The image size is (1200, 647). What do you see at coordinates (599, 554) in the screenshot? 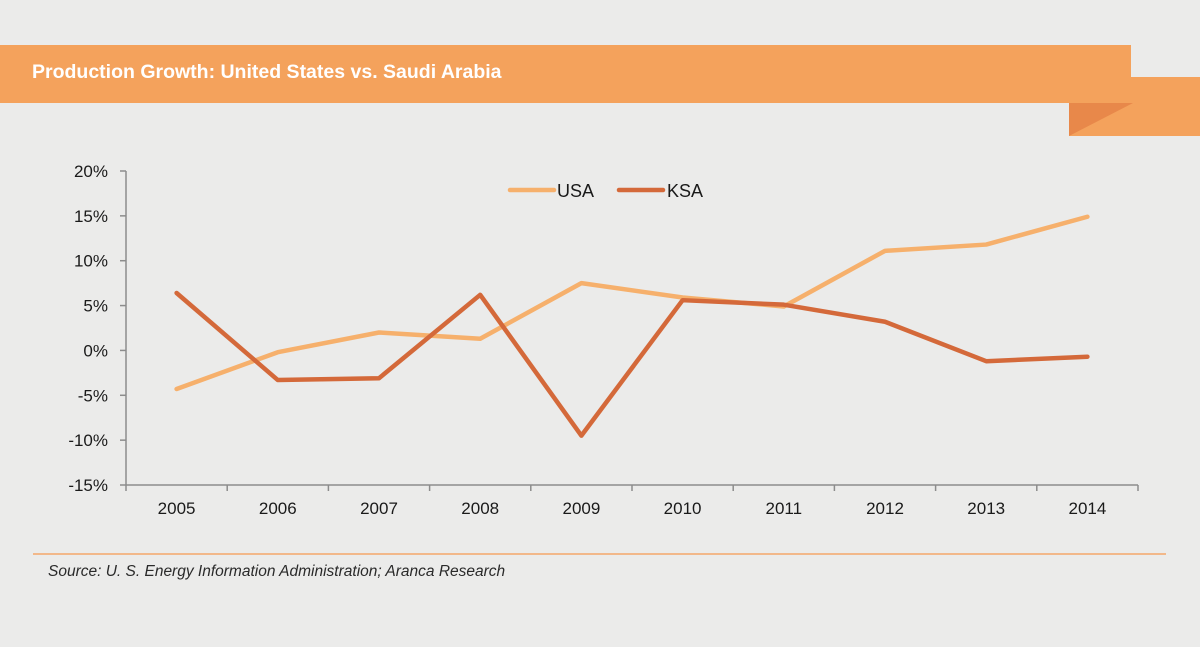
I see `footer-divider` at bounding box center [599, 554].